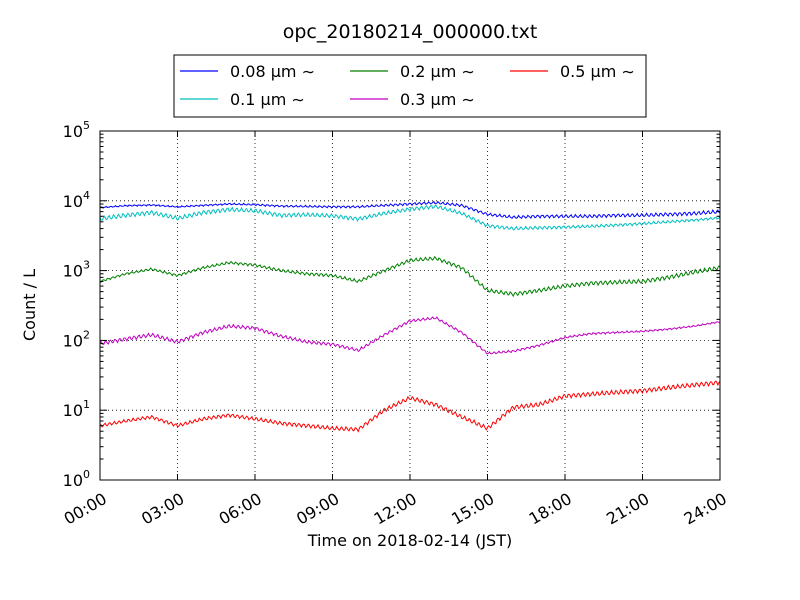 This screenshot has height=600, width=800. I want to click on y-tick-label: 10³, so click(76, 270).